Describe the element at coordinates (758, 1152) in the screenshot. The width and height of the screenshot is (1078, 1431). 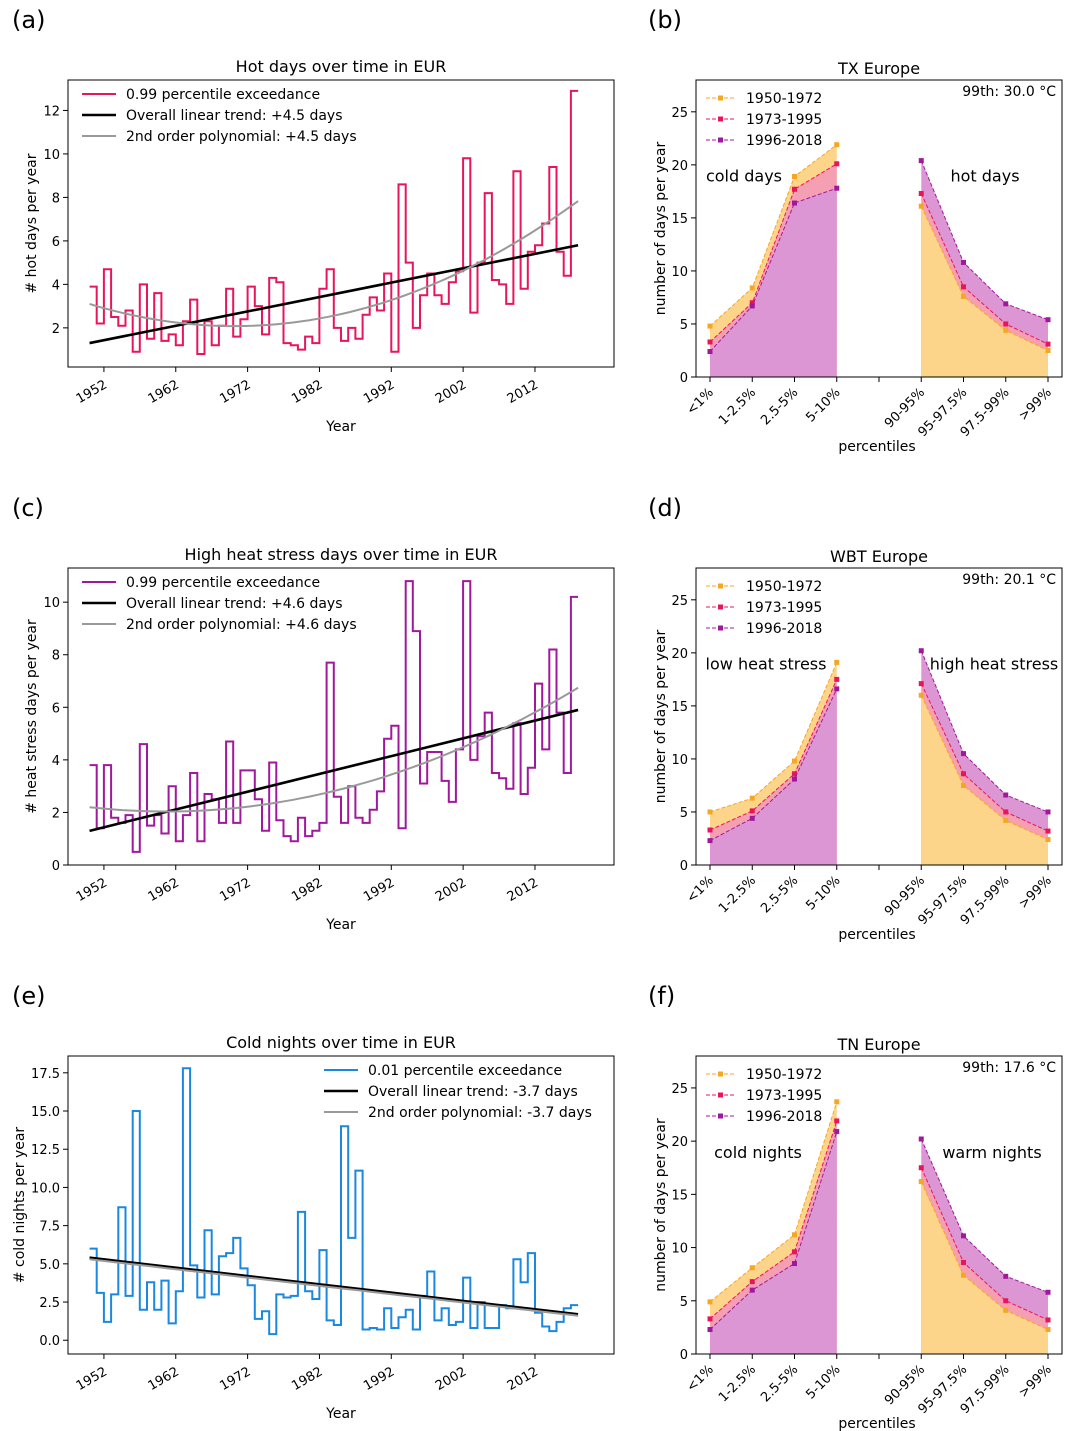
I see `region-label-left: cold nights` at that location.